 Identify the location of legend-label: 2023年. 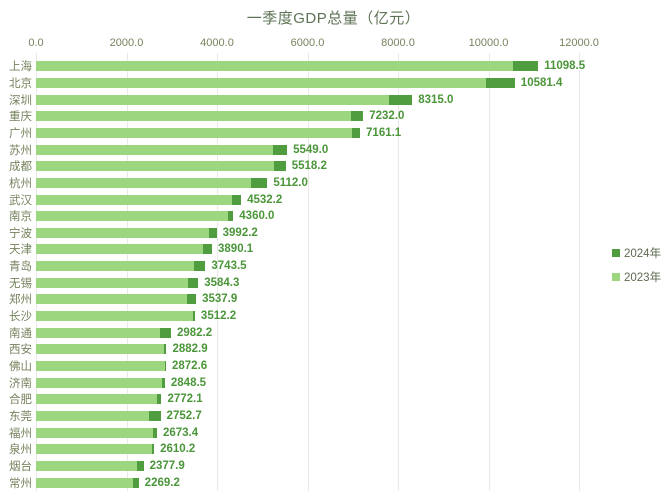
(643, 278).